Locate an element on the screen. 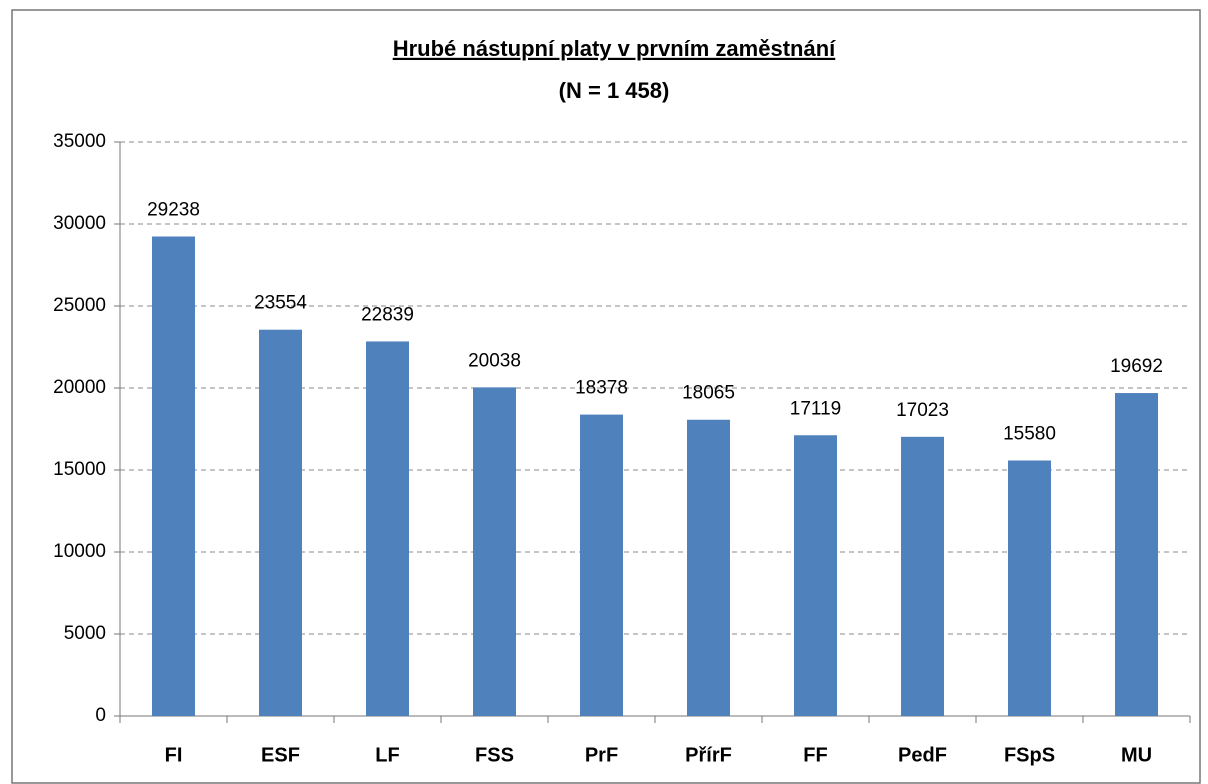  value-label: 18065 is located at coordinates (708, 393).